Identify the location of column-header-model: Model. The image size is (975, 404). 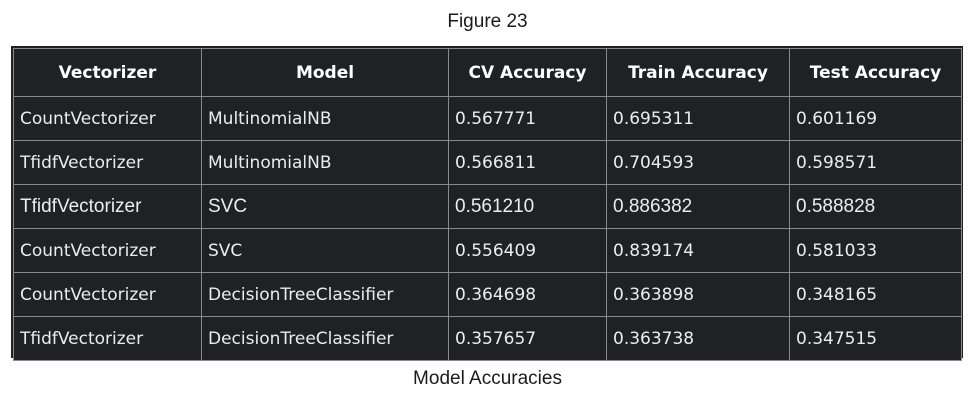
(325, 72).